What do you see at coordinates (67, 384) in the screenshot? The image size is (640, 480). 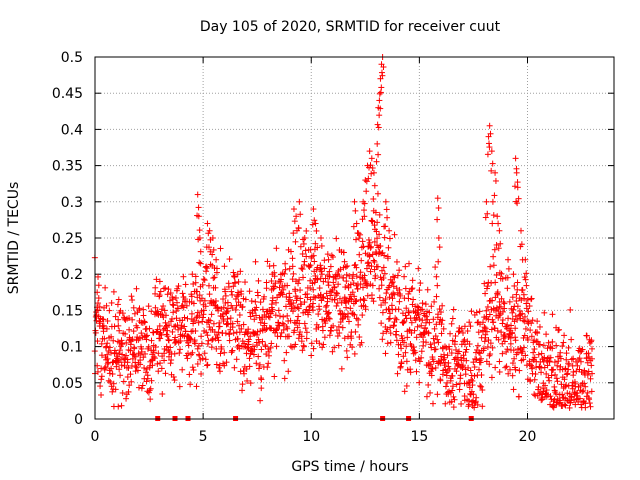 I see `y-tick-label: 0.05` at bounding box center [67, 384].